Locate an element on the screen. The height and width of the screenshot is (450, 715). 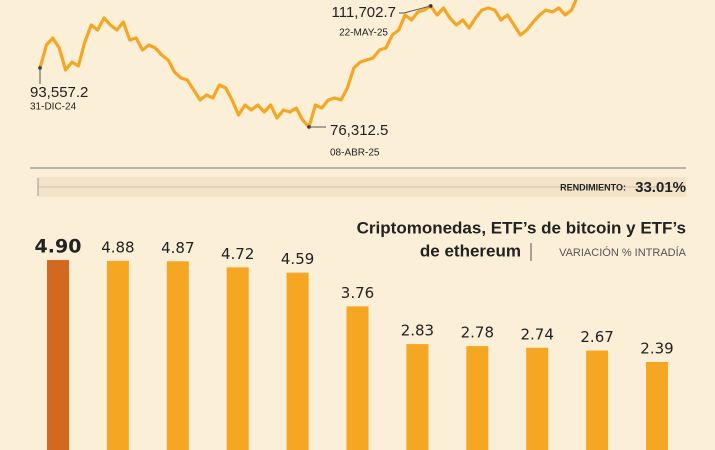
leader is located at coordinates (415, 9).